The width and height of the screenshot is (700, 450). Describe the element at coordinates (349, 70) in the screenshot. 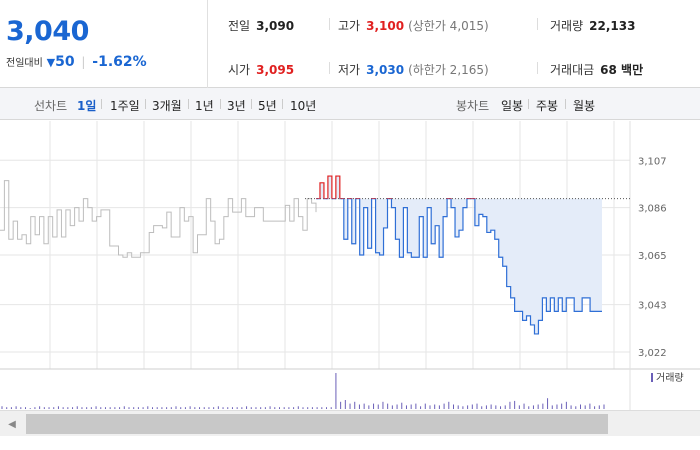

I see `stat-label: 저가` at that location.